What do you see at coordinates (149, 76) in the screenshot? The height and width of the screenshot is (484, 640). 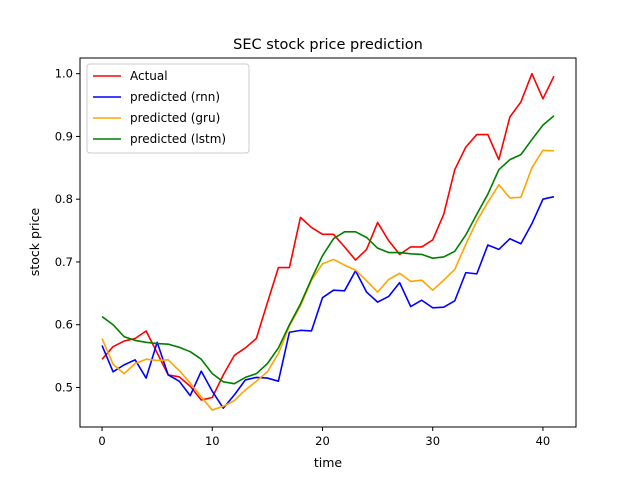 I see `legend-label-0: Actual` at bounding box center [149, 76].